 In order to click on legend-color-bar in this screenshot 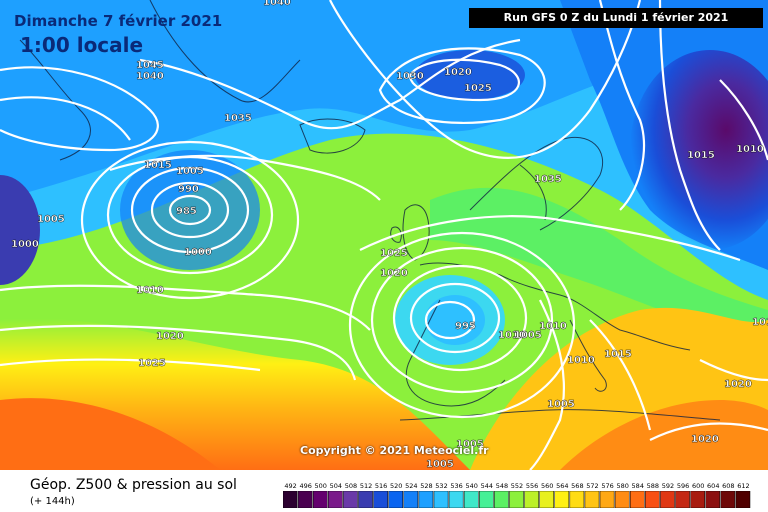, I will do `click(517, 499)`.